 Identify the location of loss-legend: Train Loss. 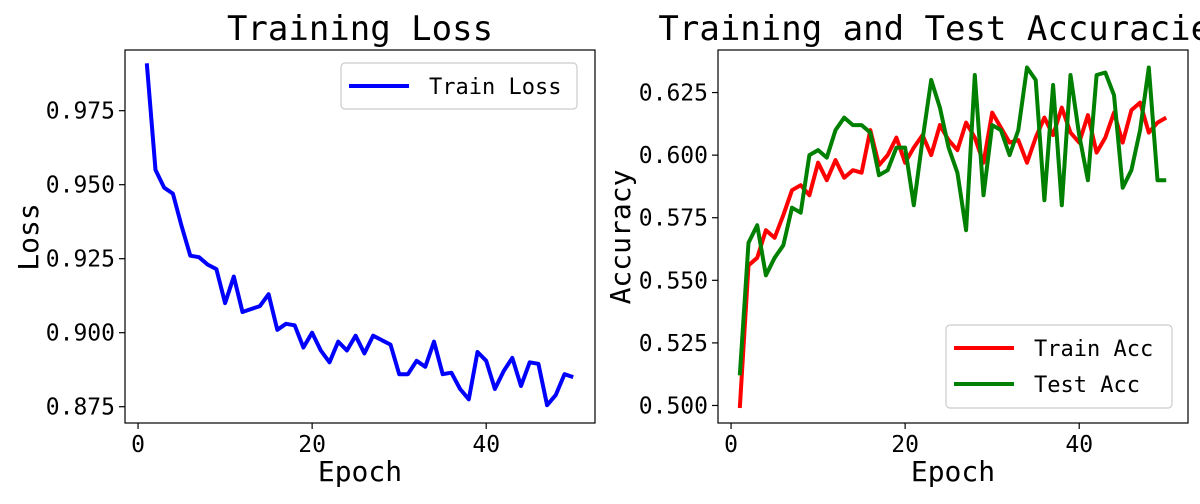
(459, 86).